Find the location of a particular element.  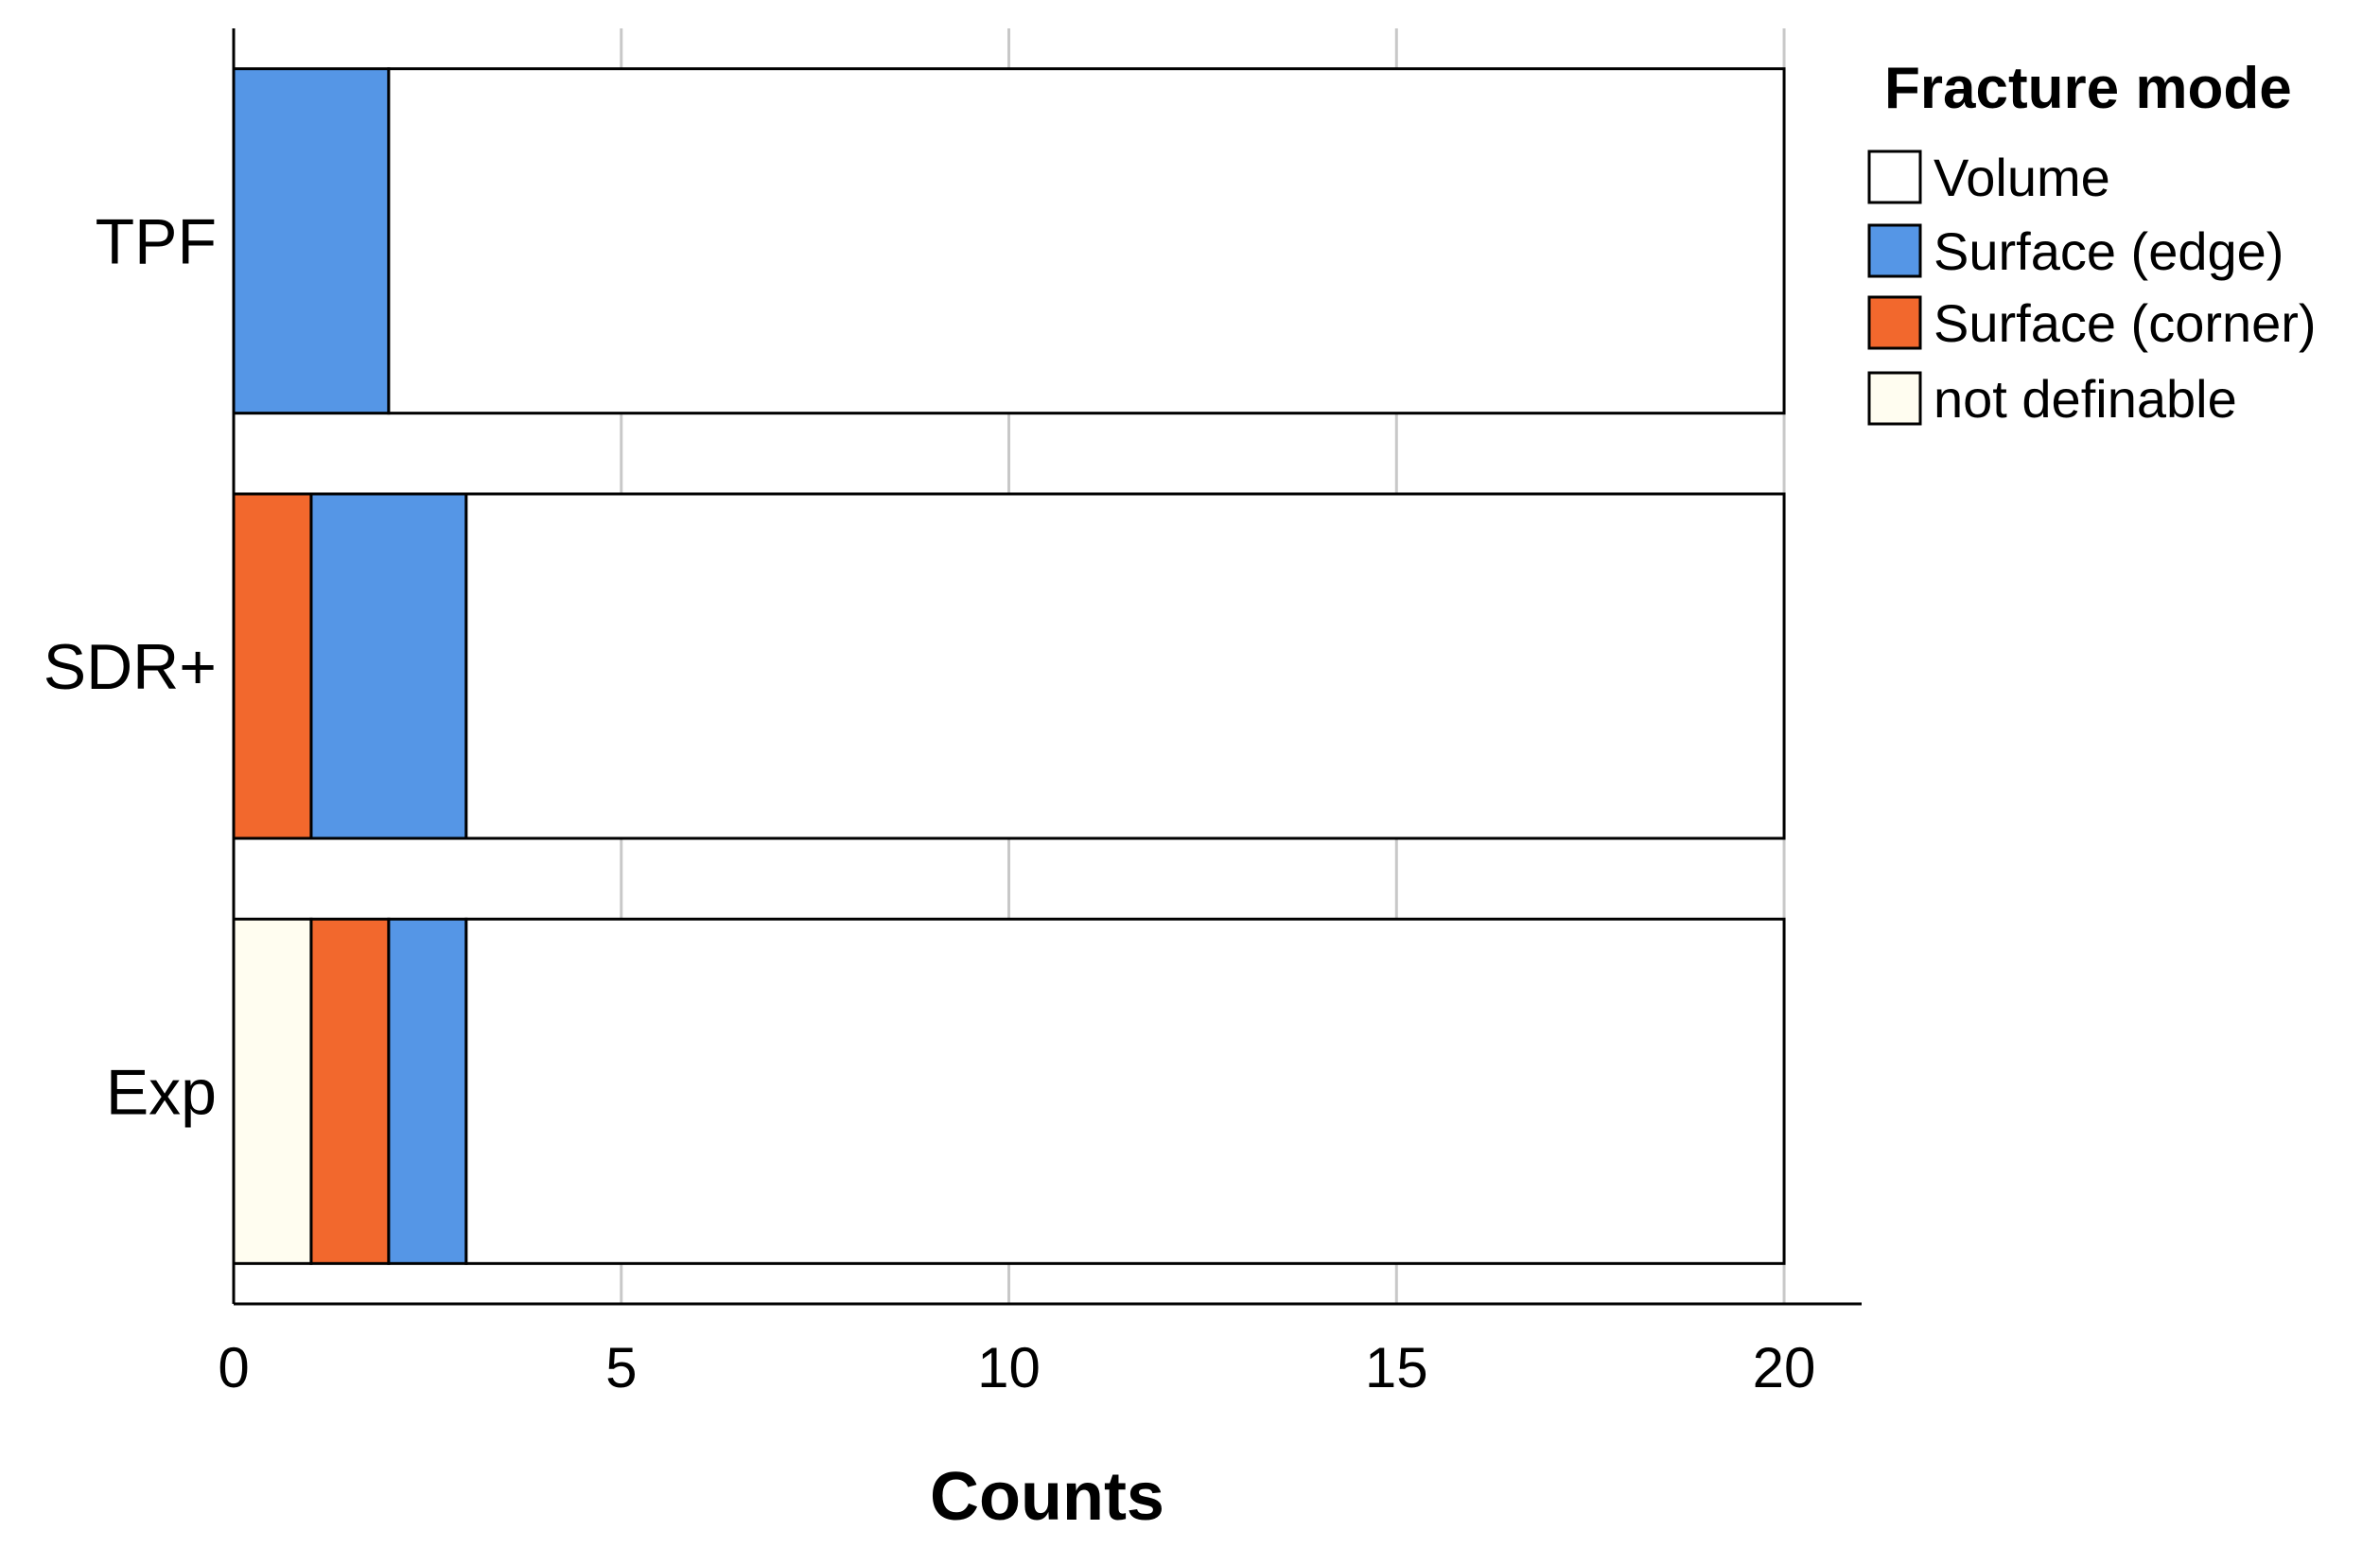

bar-group-exp is located at coordinates (1009, 1091).